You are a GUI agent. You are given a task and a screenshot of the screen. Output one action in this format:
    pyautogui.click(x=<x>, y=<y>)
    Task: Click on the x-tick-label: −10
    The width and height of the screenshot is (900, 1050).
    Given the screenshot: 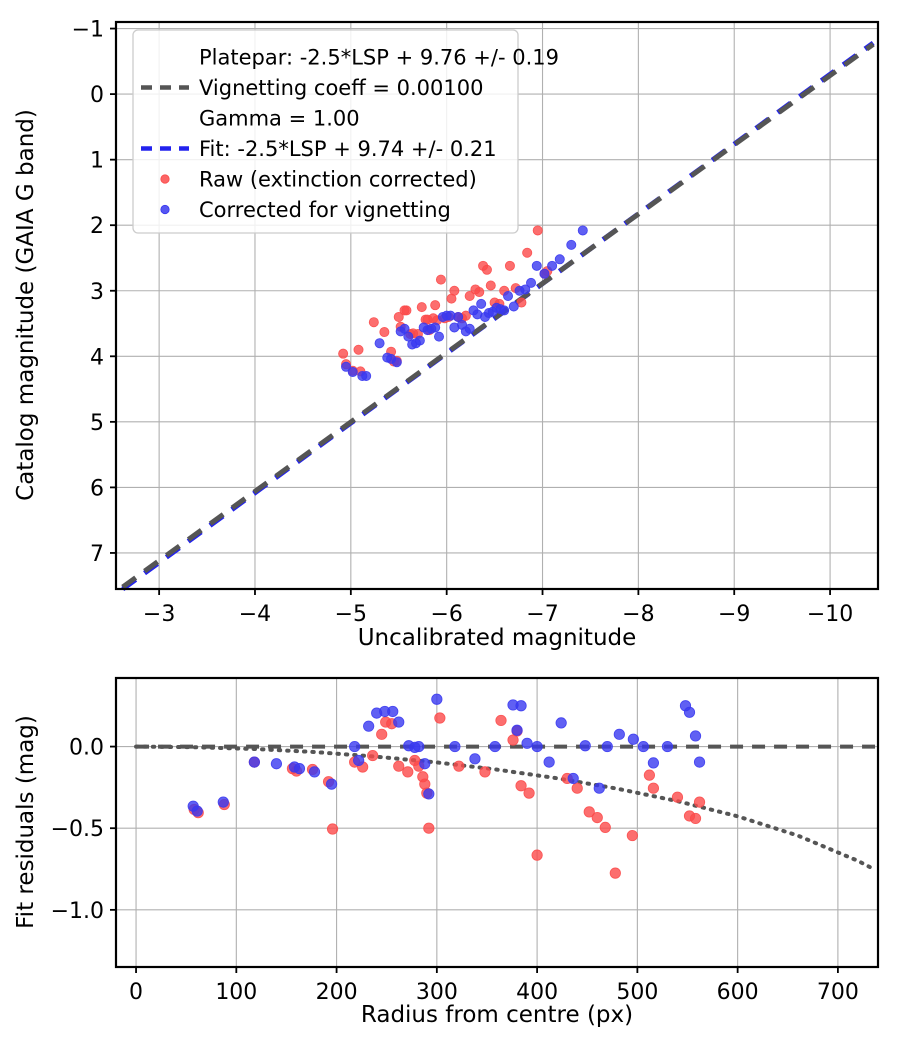 What is the action you would take?
    pyautogui.click(x=830, y=614)
    